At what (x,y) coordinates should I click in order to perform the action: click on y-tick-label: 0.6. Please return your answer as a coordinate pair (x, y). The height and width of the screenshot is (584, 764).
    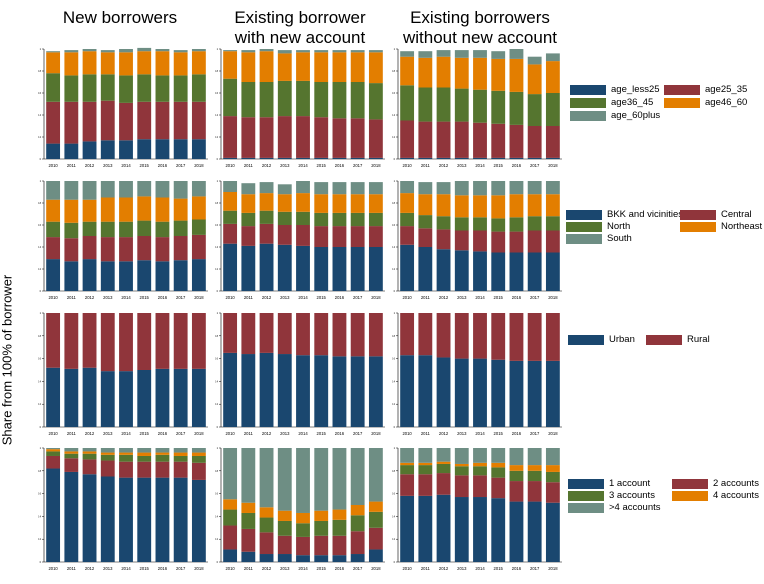
    Looking at the image, I should click on (217, 225).